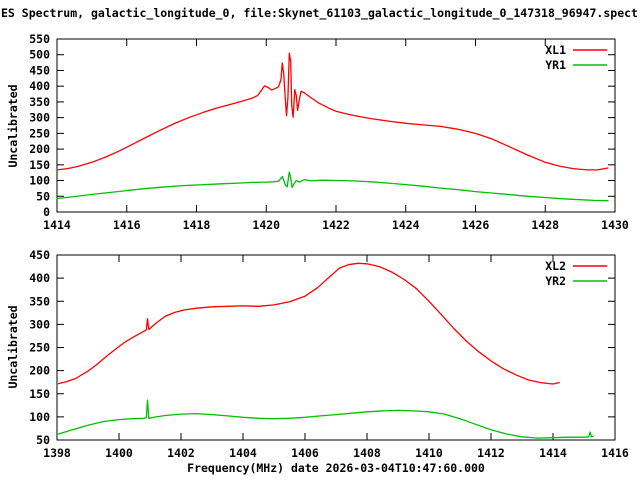  Describe the element at coordinates (545, 225) in the screenshot. I see `x-tick-label: 1428` at that location.